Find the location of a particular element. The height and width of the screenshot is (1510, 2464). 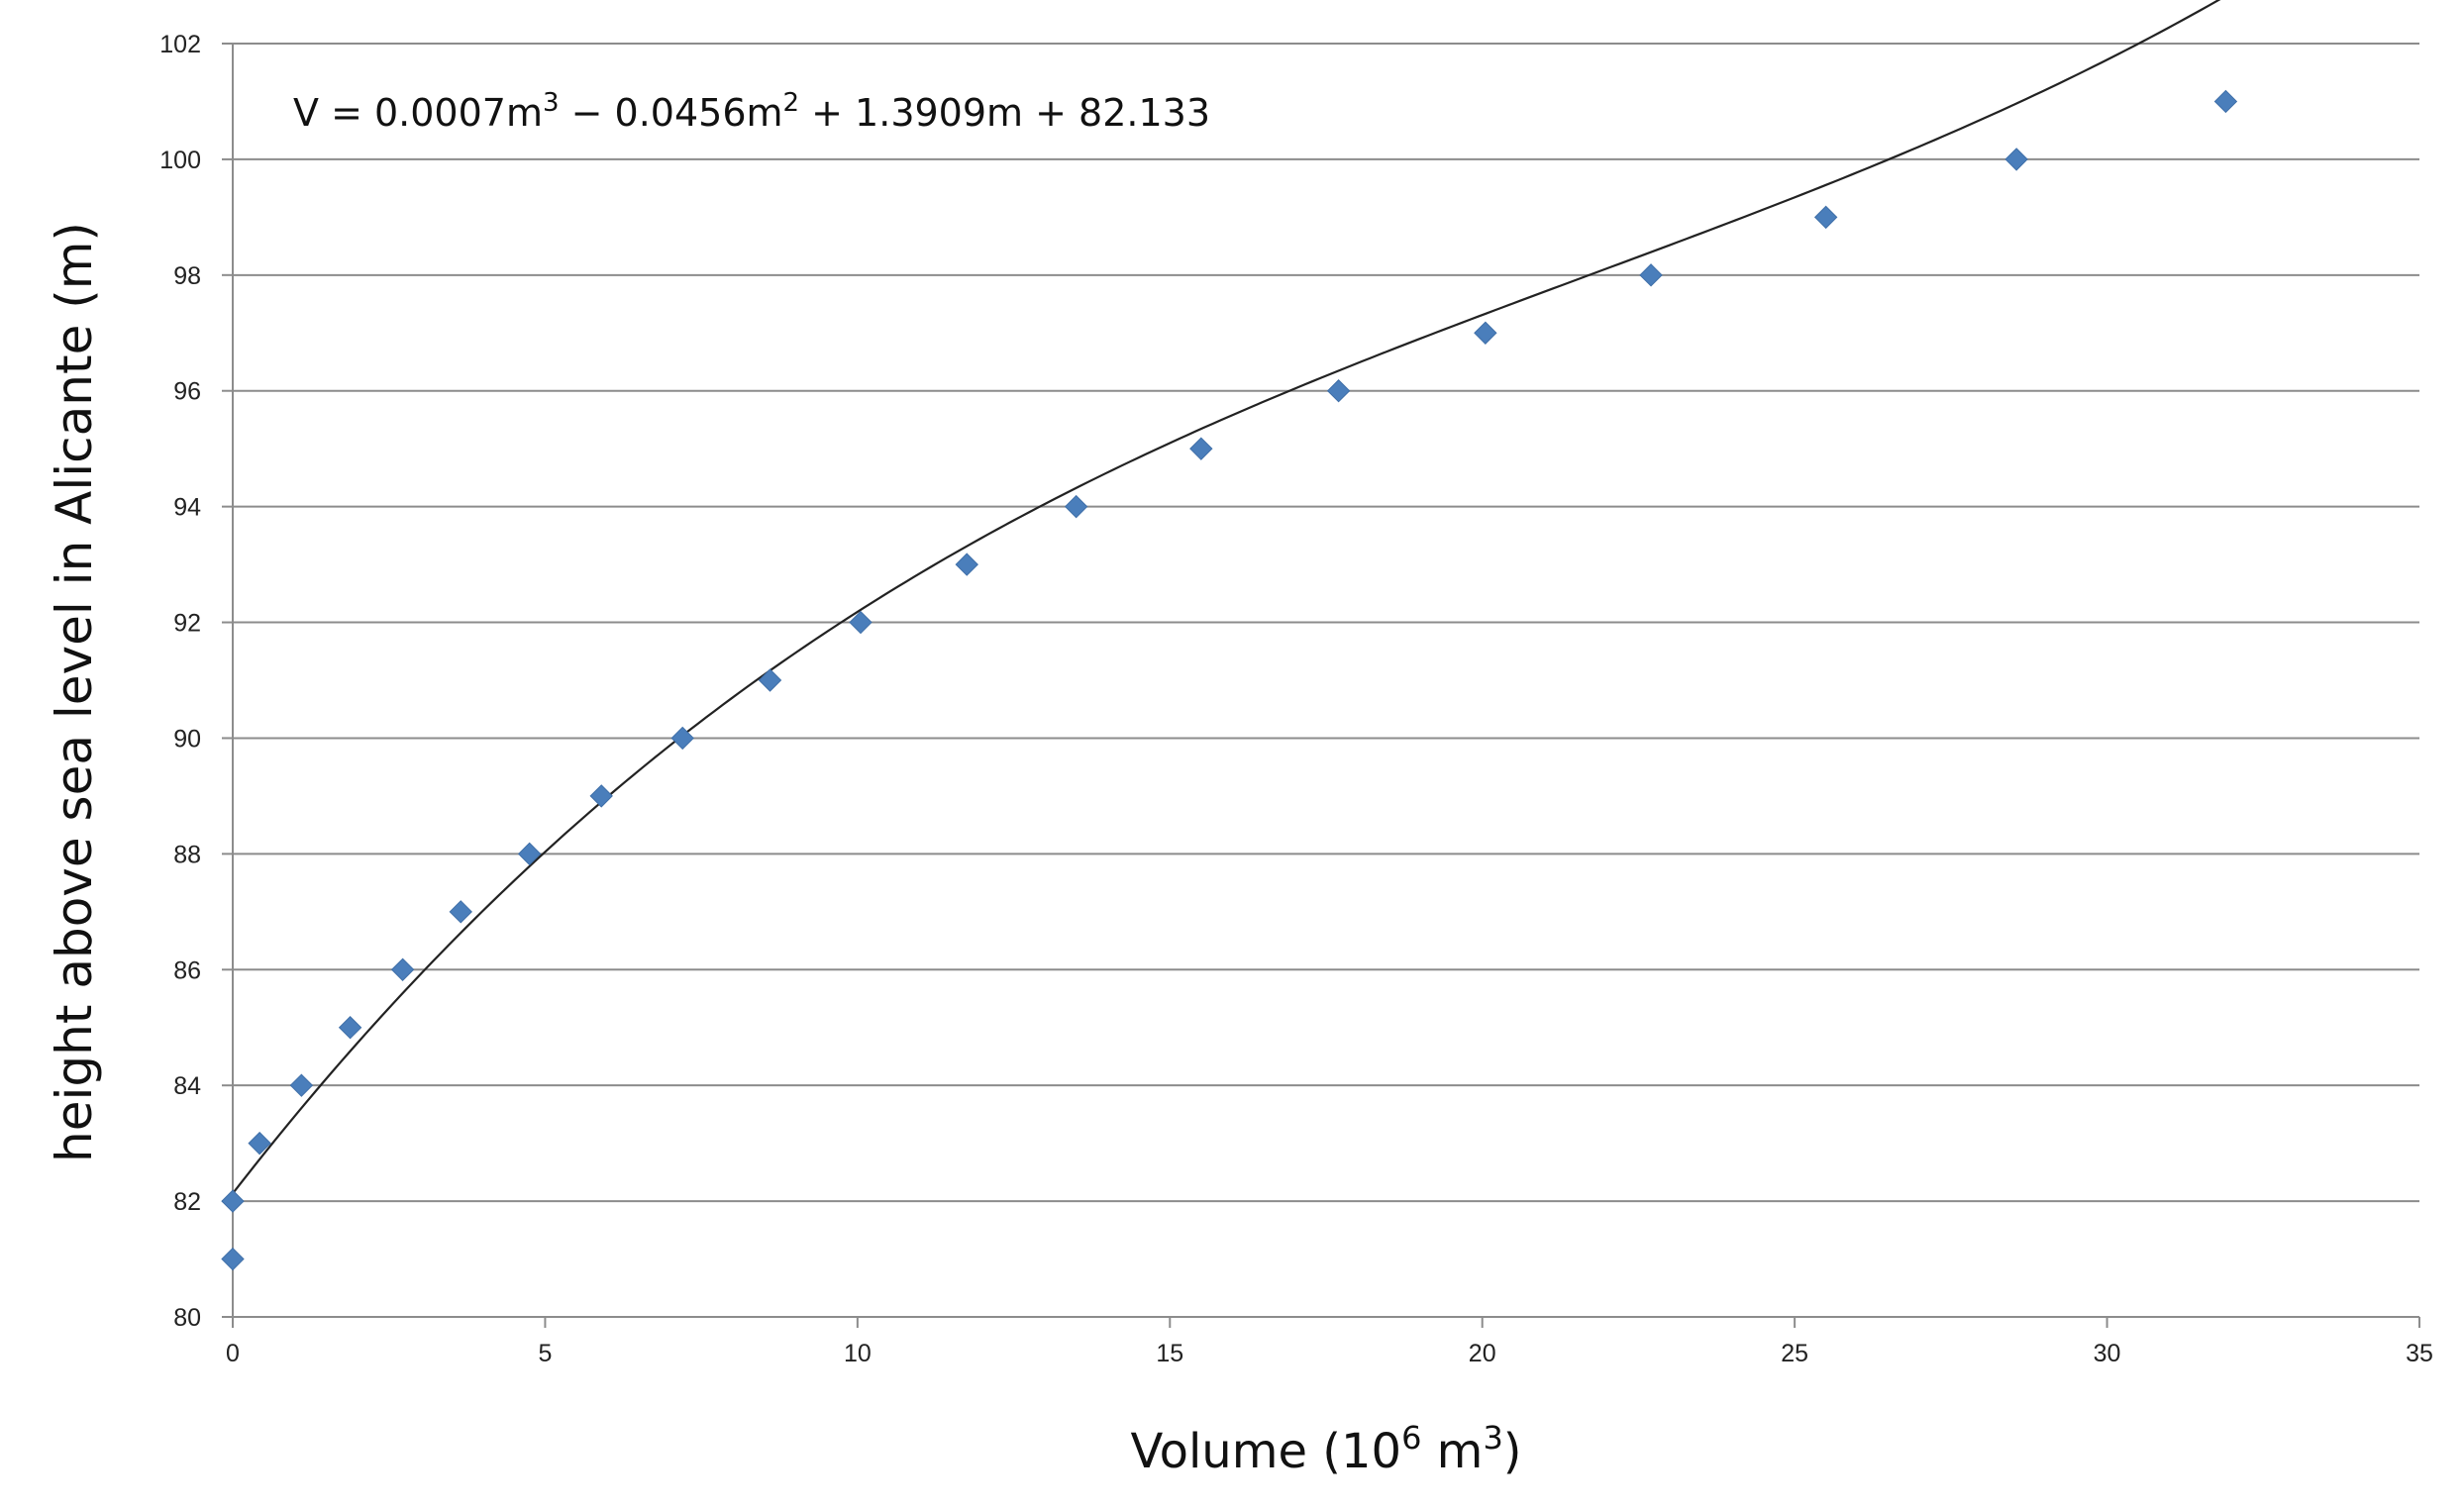

x-tick-label: 35 is located at coordinates (2420, 1353).